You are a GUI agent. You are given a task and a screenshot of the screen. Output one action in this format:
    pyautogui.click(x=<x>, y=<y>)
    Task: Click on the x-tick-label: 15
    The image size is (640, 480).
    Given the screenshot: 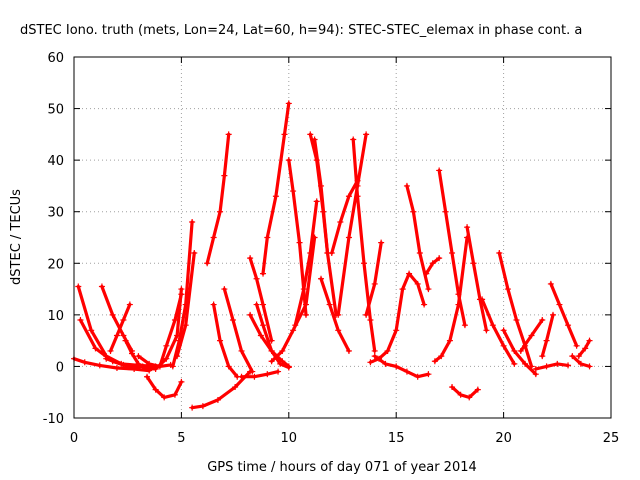 What is the action you would take?
    pyautogui.click(x=396, y=438)
    